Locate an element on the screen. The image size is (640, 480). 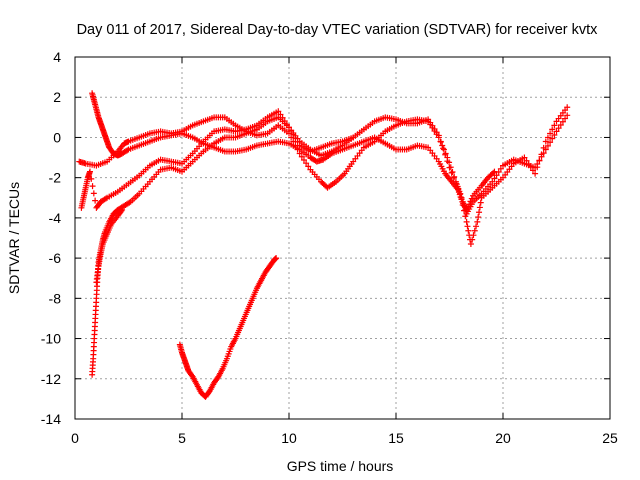
y-tick-label: -12 is located at coordinates (51, 379).